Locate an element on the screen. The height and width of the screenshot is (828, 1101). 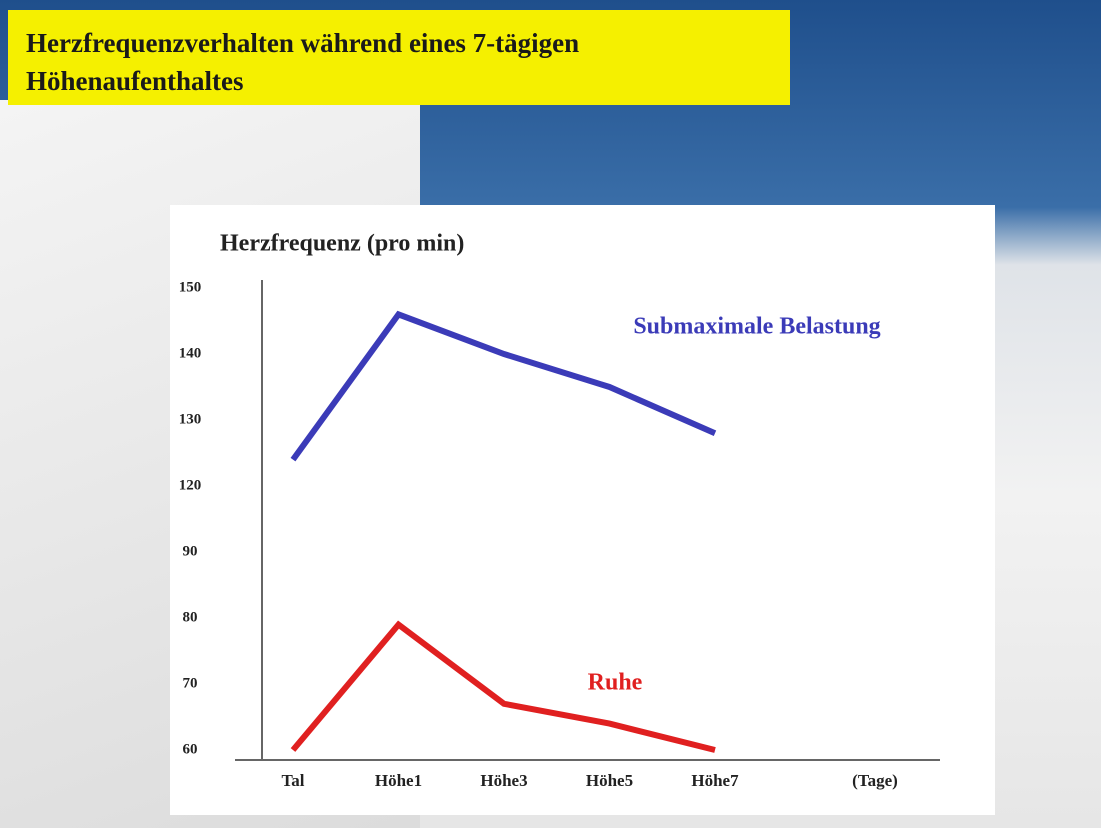
y-tick-label: 140 is located at coordinates (190, 353).